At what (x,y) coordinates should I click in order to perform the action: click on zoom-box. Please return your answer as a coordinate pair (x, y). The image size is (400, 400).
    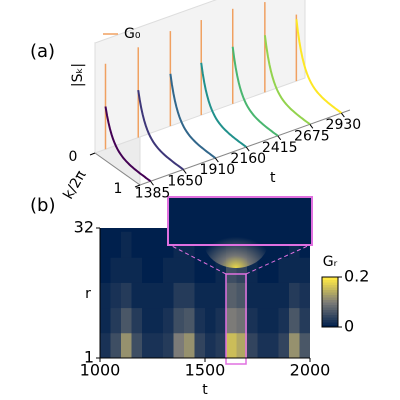
    Looking at the image, I should click on (236, 319).